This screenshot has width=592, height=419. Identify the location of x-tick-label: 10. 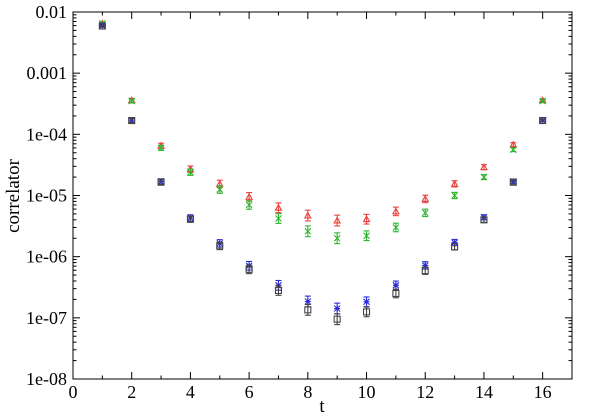
(367, 392).